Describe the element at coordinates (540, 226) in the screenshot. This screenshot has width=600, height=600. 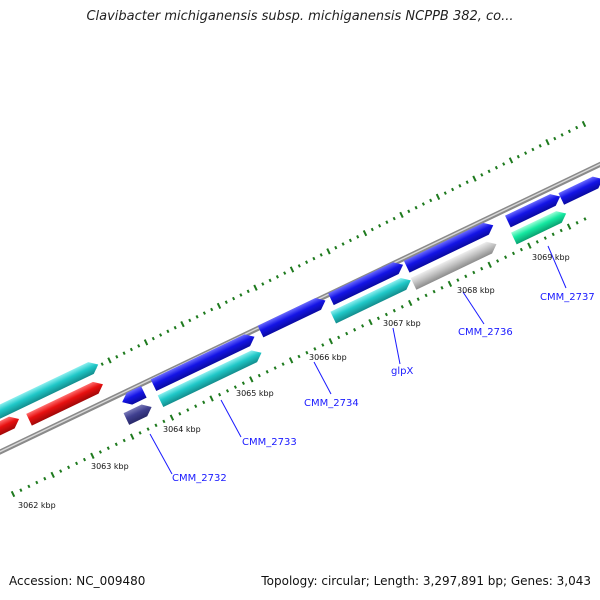
I see `green-feature` at that location.